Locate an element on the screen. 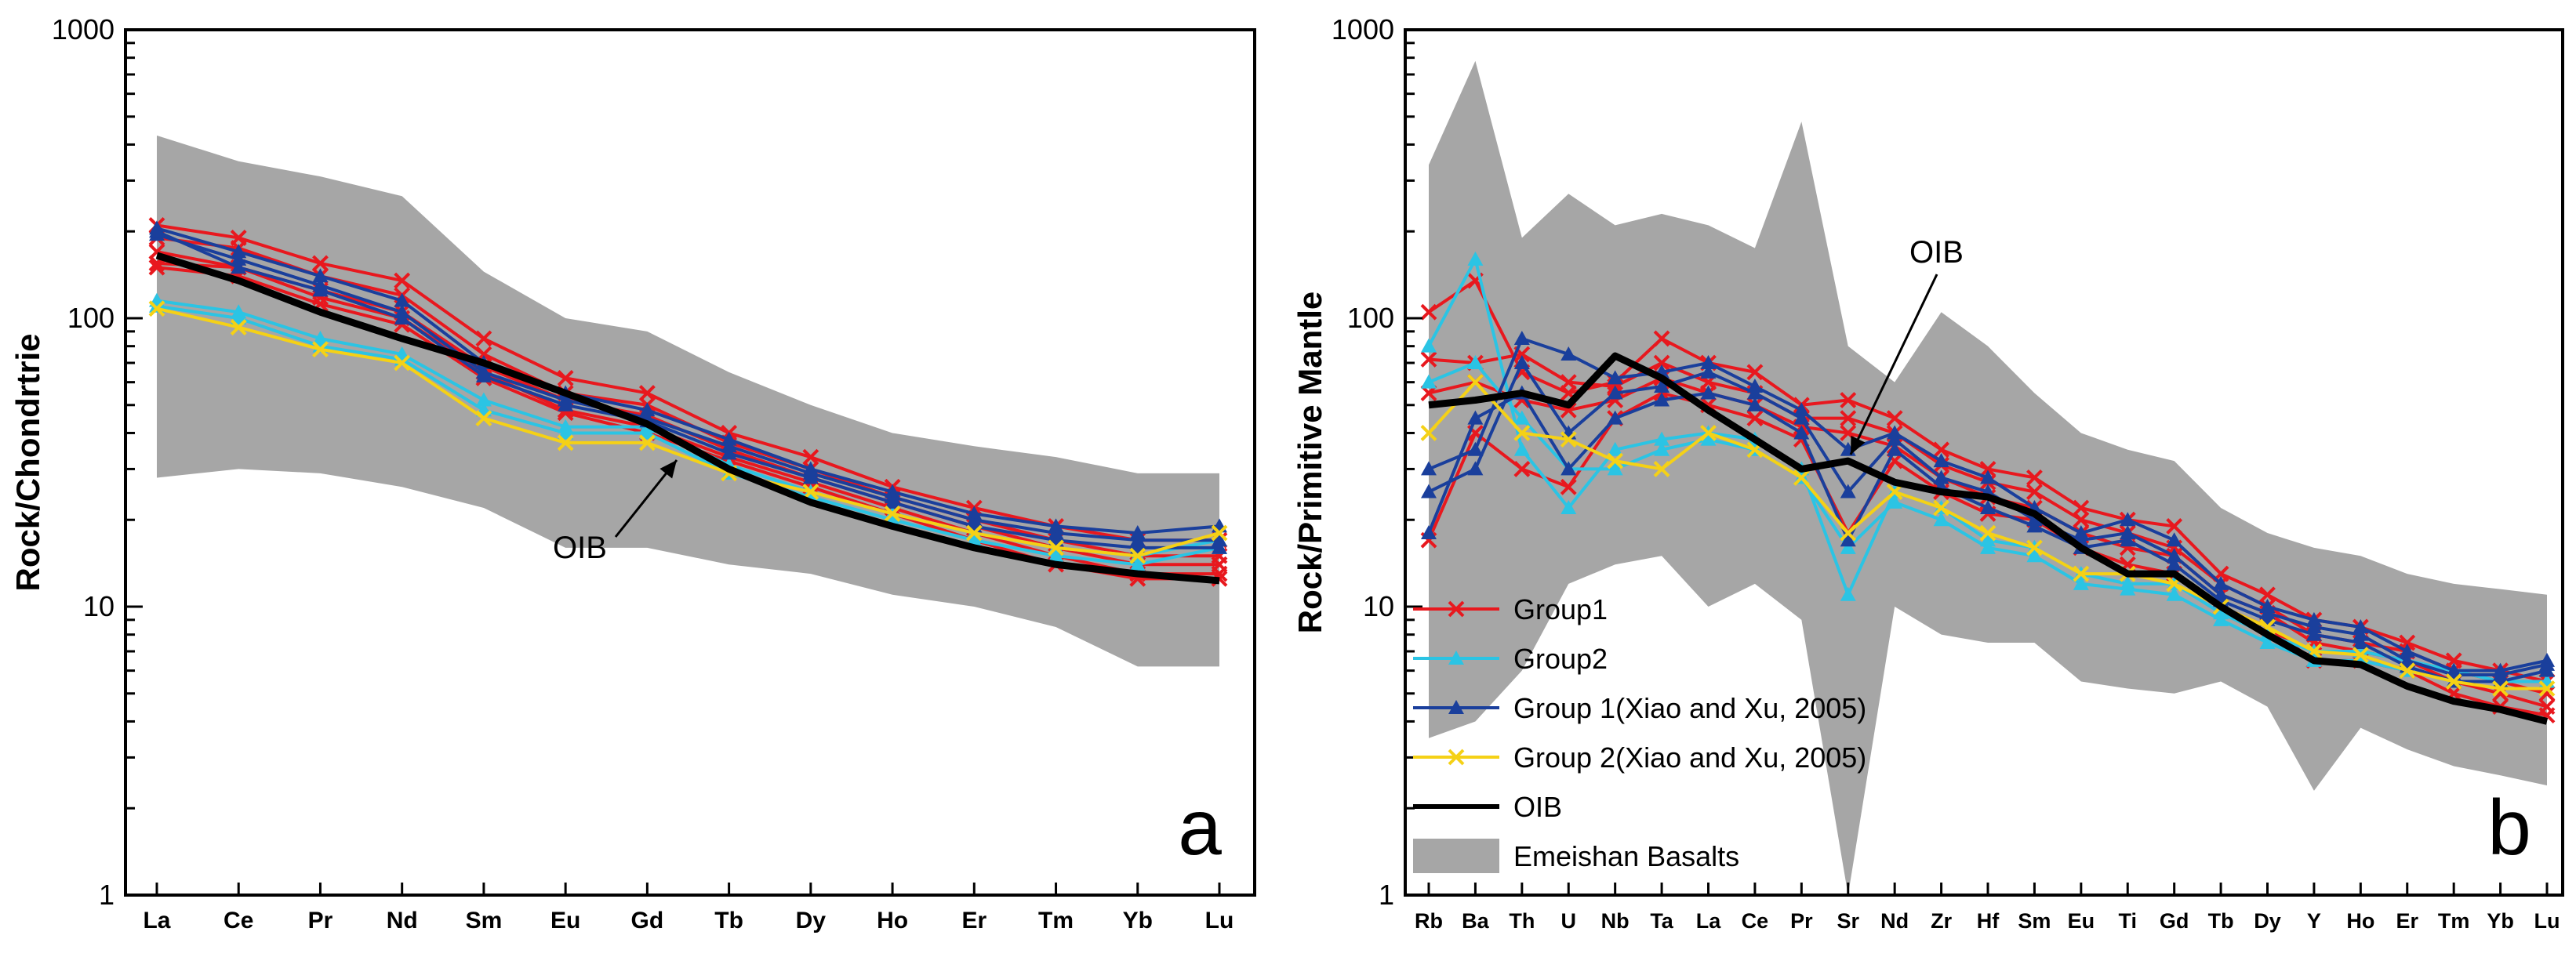  x-category-label: Pr is located at coordinates (1801, 921).